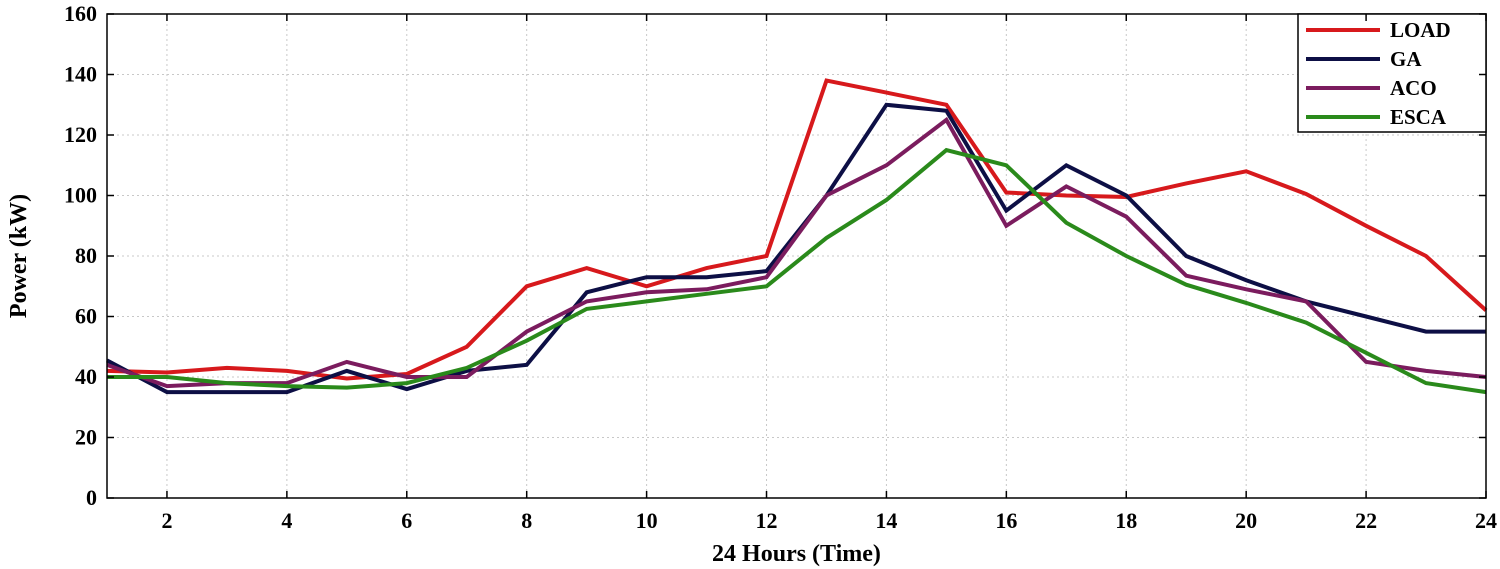 Image resolution: width=1500 pixels, height=569 pixels. Describe the element at coordinates (80, 195) in the screenshot. I see `y-tick-label: 100` at that location.